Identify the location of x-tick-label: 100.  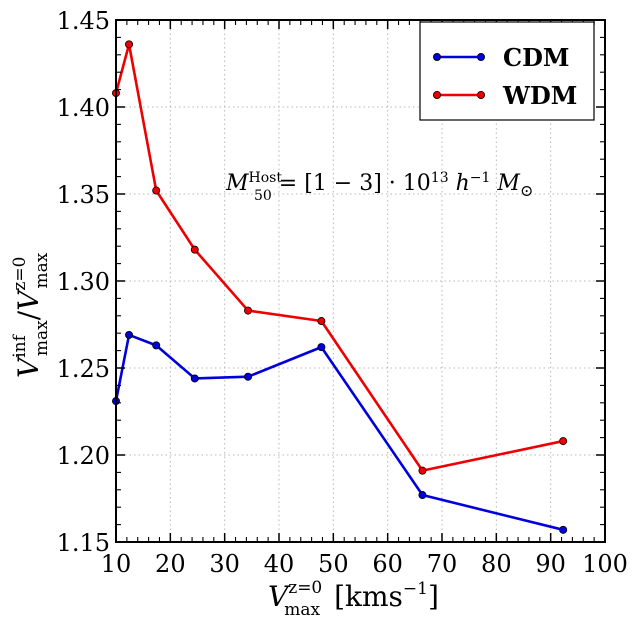
(605, 564).